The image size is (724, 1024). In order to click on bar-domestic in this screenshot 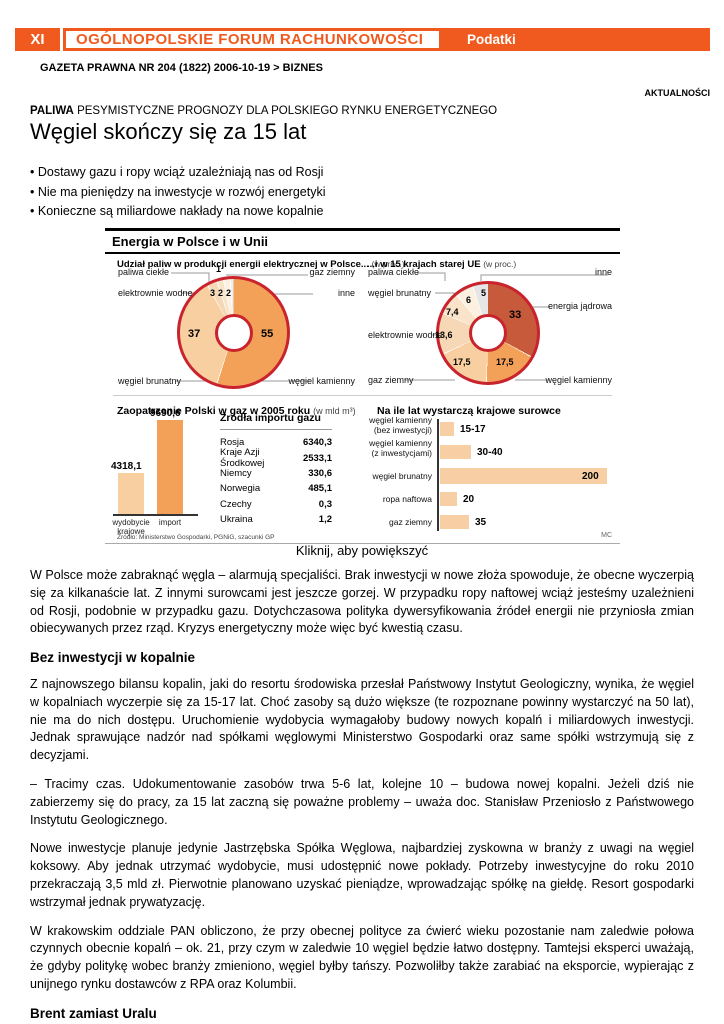, I will do `click(131, 493)`.